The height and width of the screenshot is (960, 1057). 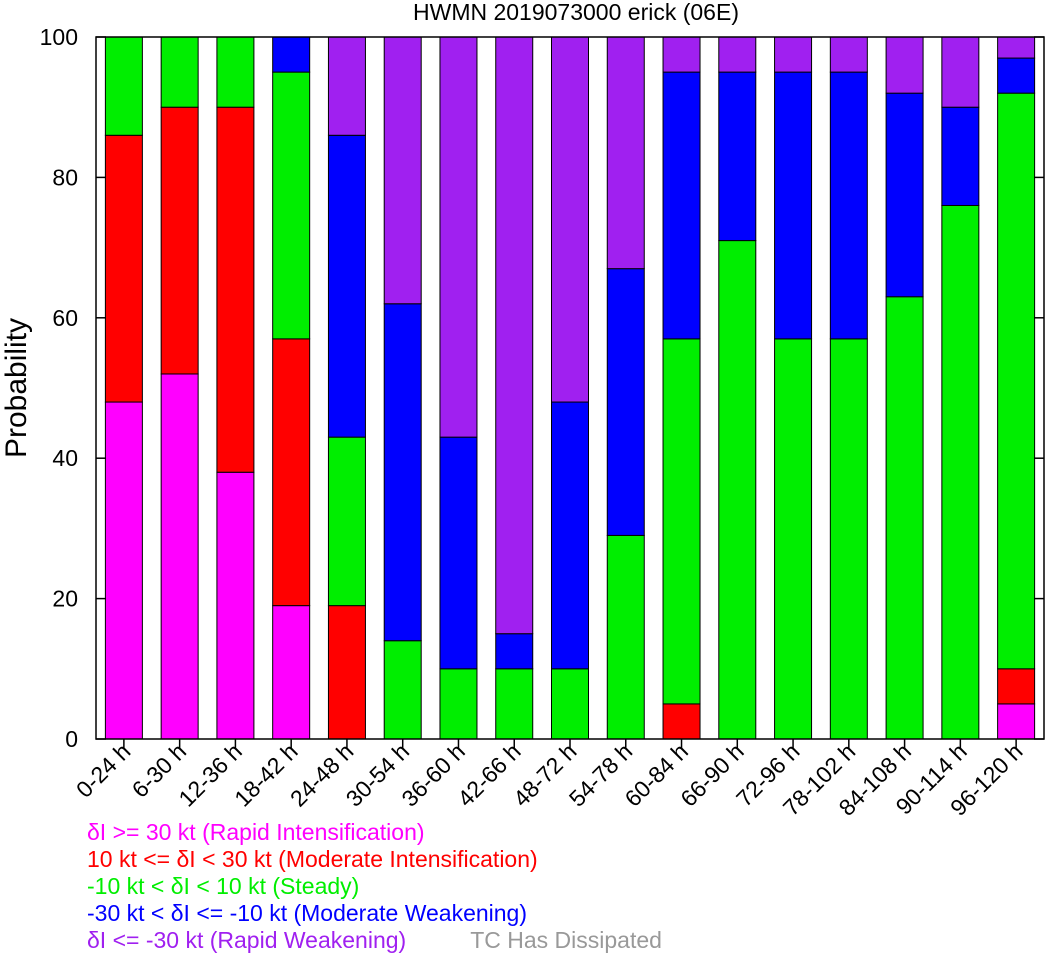 I want to click on bar-segment-54-78h-s2, so click(x=625, y=637).